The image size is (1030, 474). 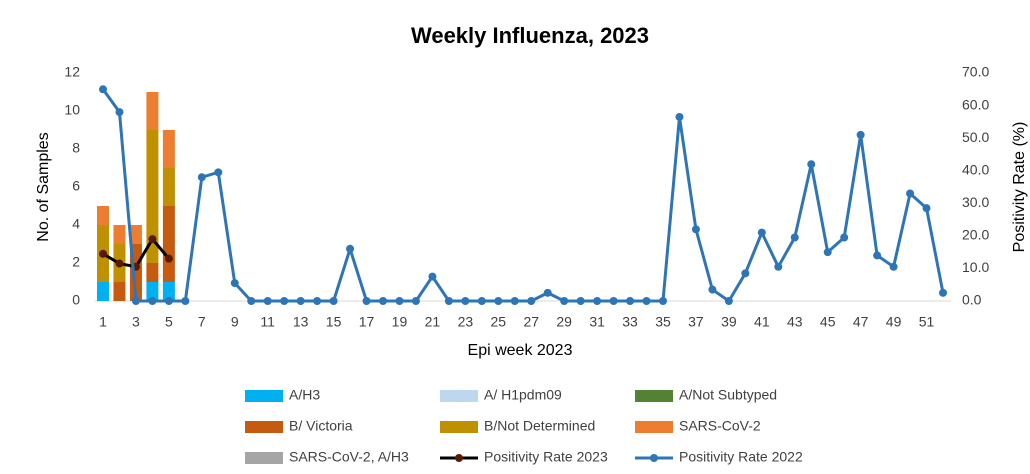 I want to click on y2-tick-label: 30.0, so click(x=975, y=202).